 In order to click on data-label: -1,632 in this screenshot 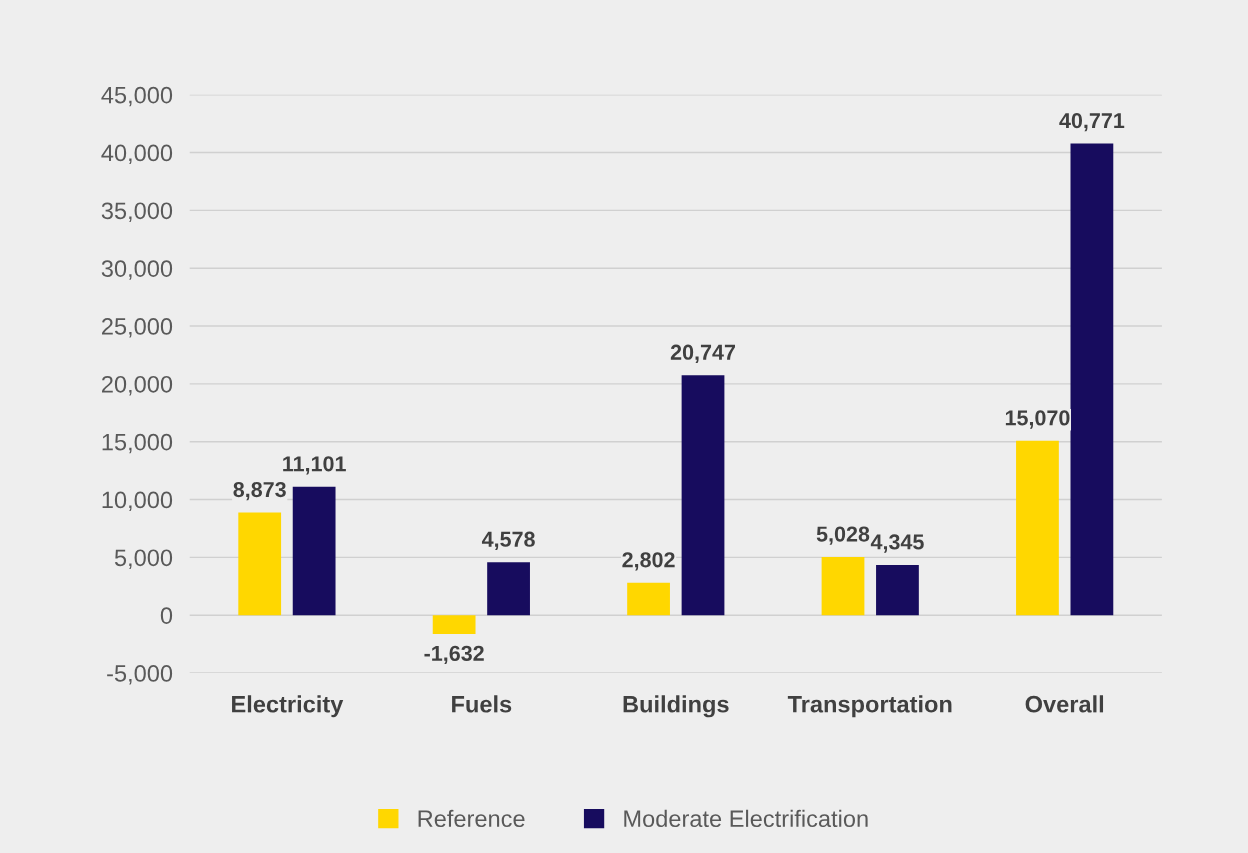, I will do `click(454, 655)`.